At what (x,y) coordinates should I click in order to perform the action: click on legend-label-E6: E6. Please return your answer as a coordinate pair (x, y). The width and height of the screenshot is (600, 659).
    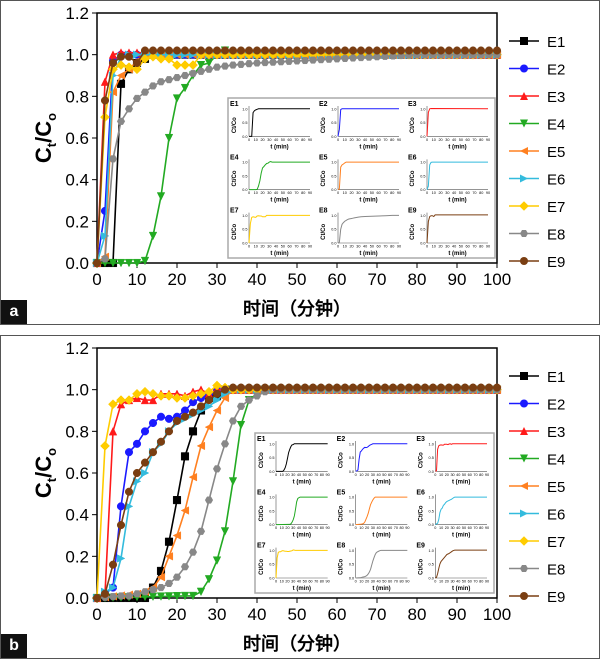
    Looking at the image, I should click on (556, 515).